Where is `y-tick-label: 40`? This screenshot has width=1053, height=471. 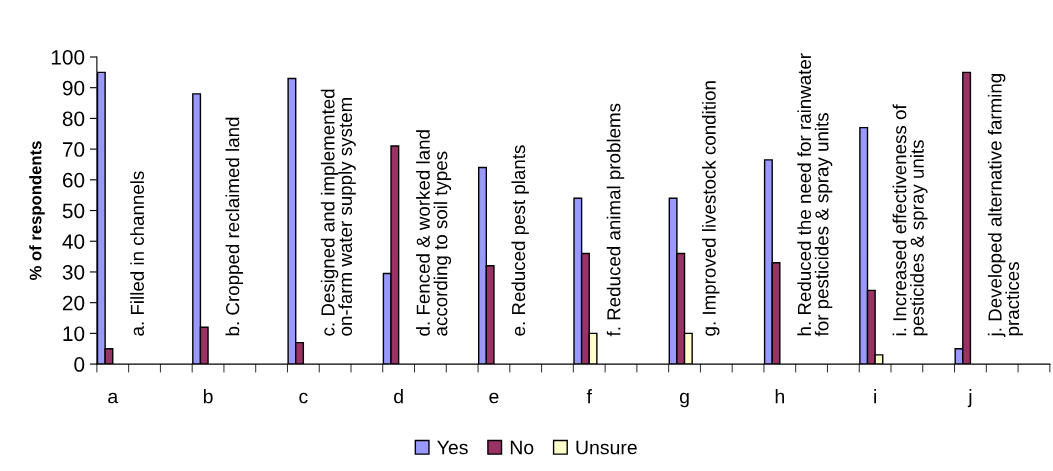 y-tick-label: 40 is located at coordinates (73, 241).